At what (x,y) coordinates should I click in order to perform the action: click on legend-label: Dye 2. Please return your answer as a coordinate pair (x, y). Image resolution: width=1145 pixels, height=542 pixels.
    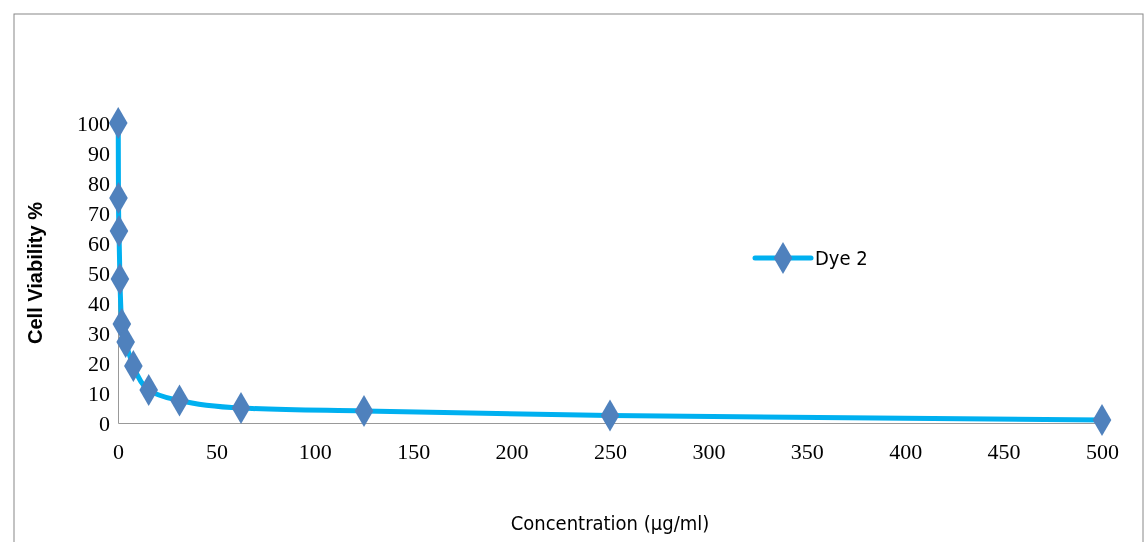
    Looking at the image, I should click on (841, 258).